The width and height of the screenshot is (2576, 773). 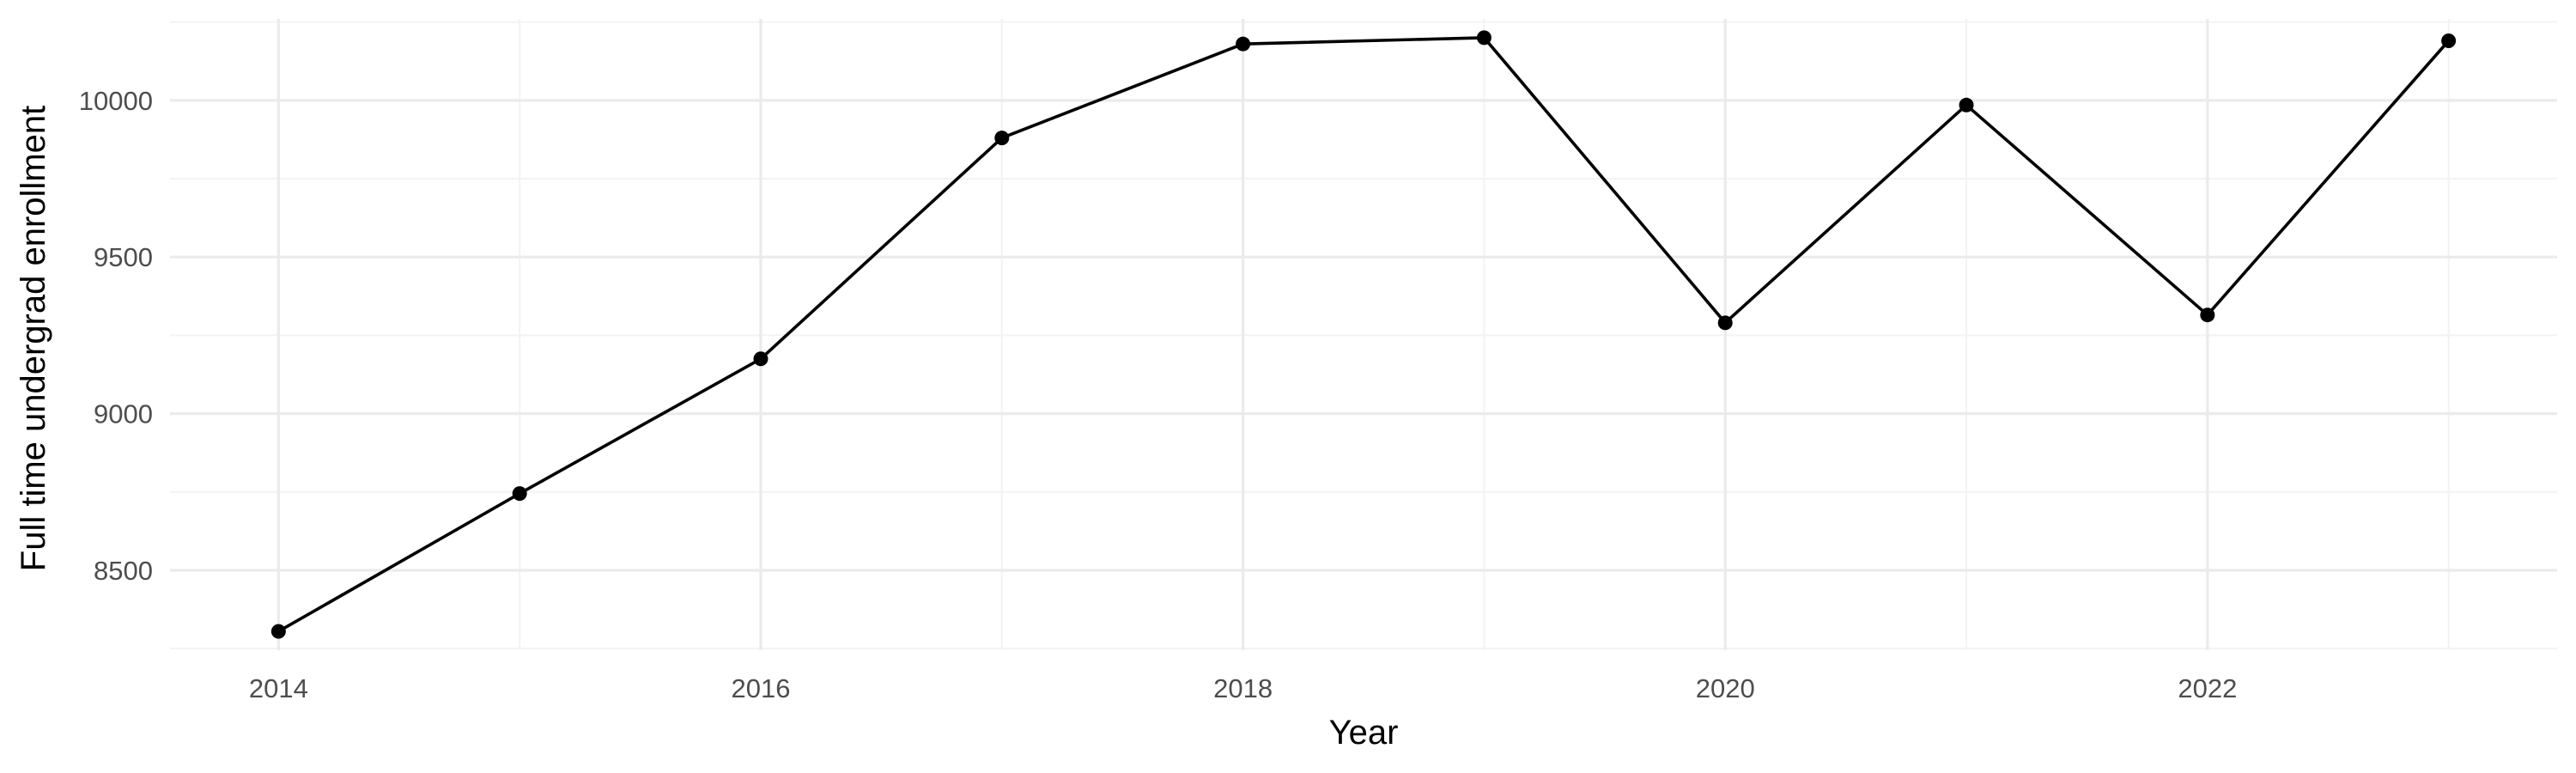 I want to click on data-point-2019, so click(x=1484, y=38).